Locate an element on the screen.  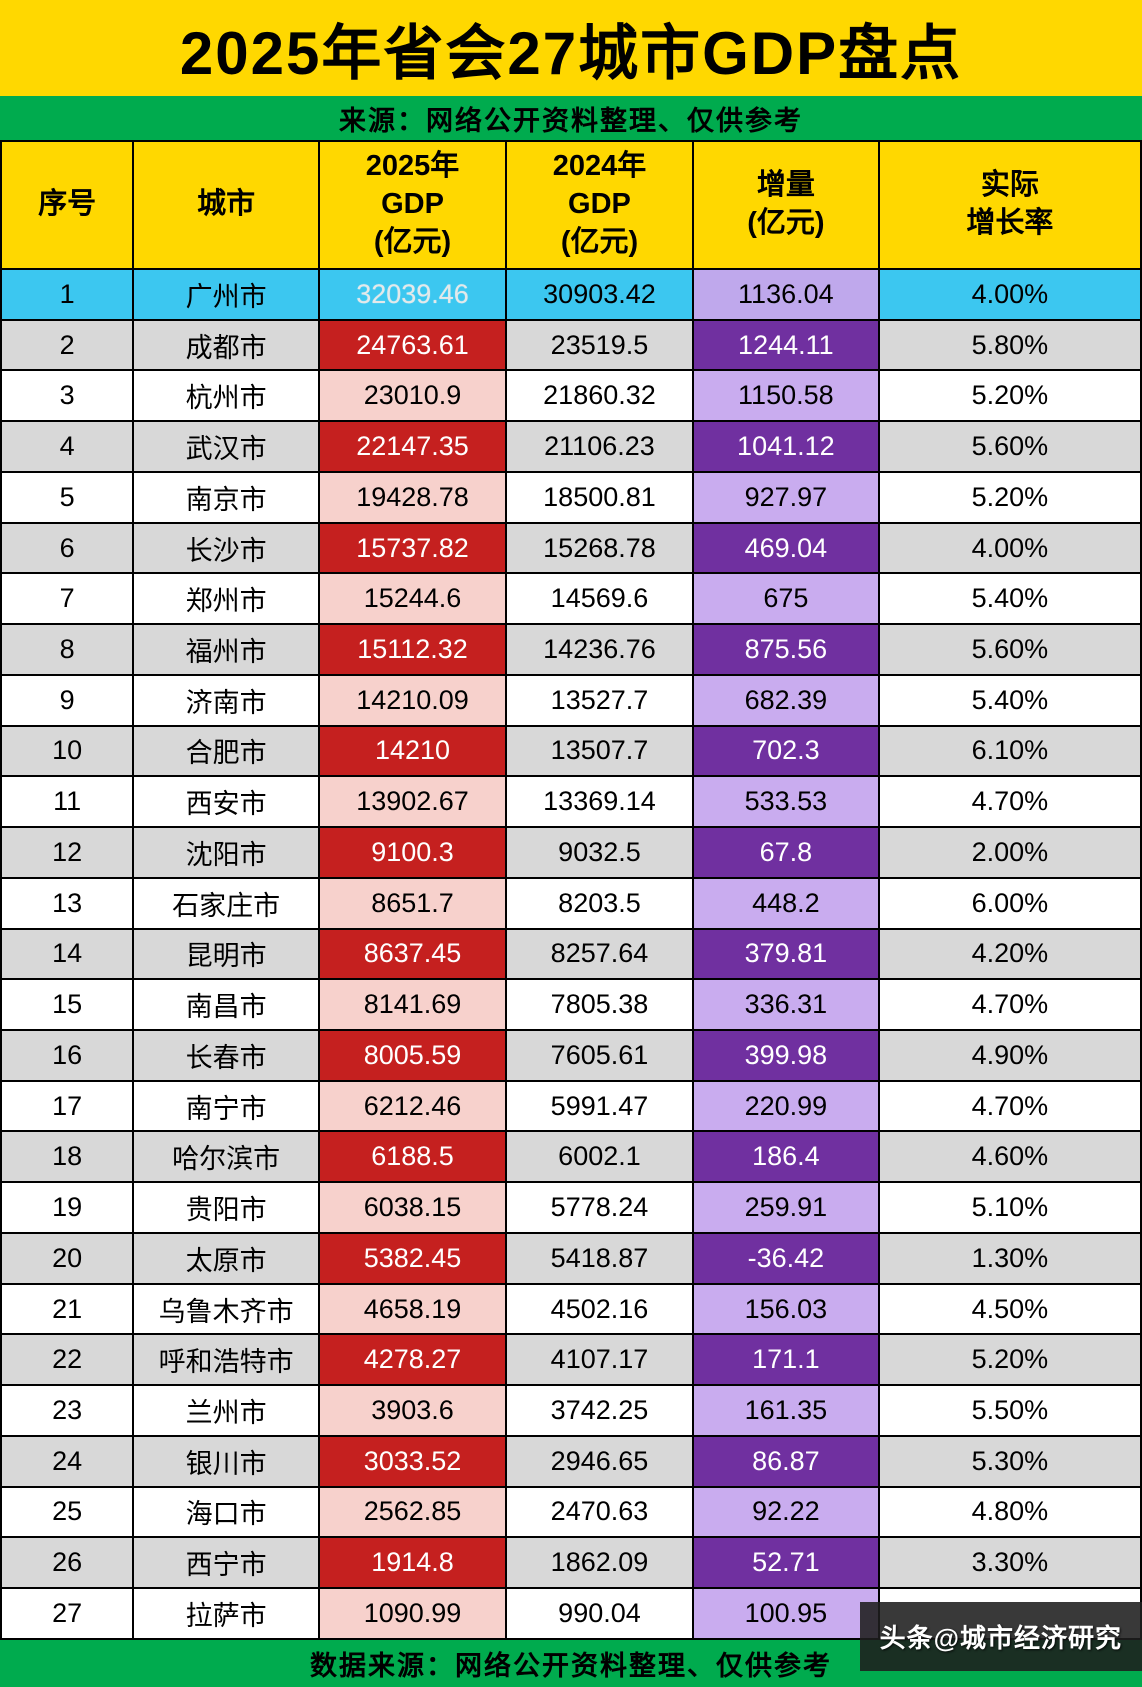
gdp2025-cell: 4278.27 is located at coordinates (413, 1361).